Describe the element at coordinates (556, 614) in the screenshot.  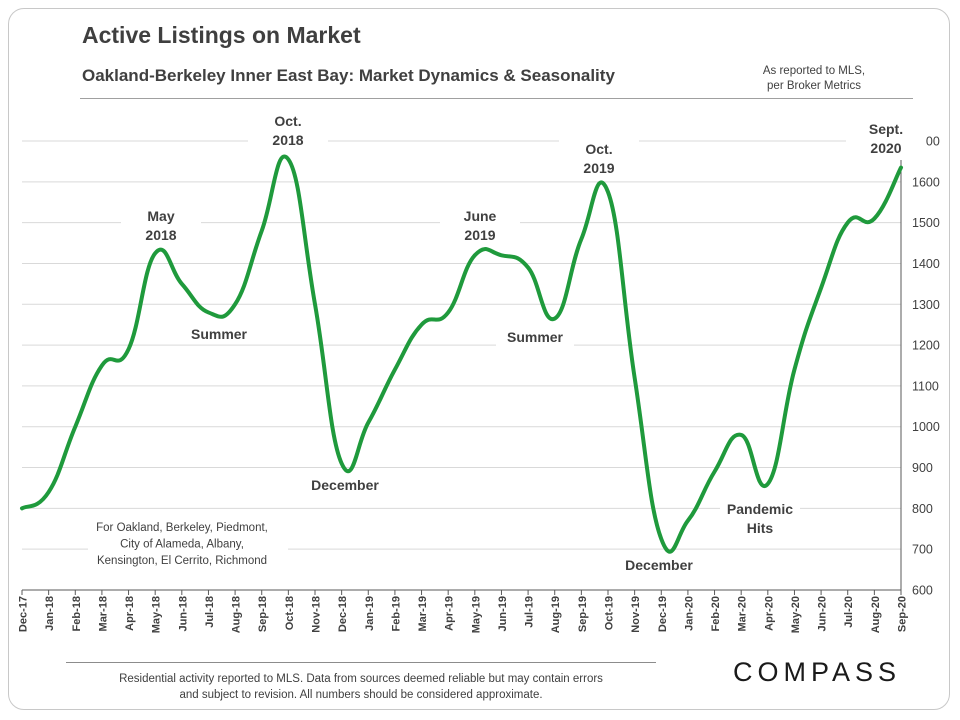
I see `x-tick-label: Aug-19` at that location.